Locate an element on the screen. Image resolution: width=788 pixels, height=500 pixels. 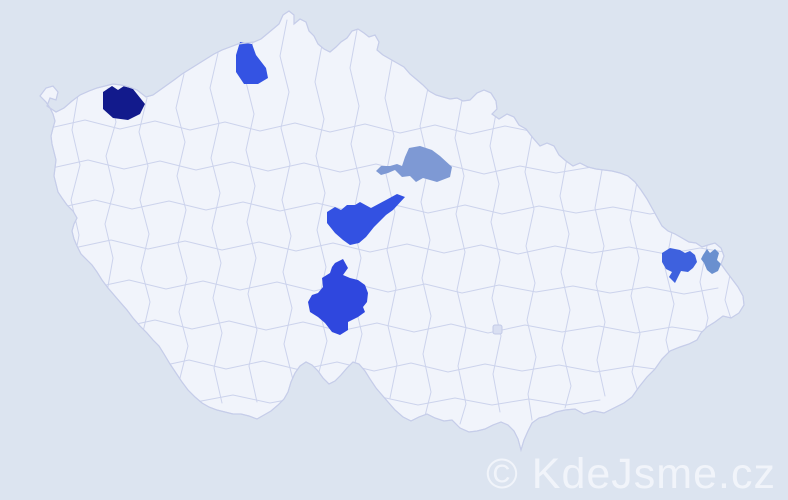
district-highlight-central-bohemia is located at coordinates (366, 219).